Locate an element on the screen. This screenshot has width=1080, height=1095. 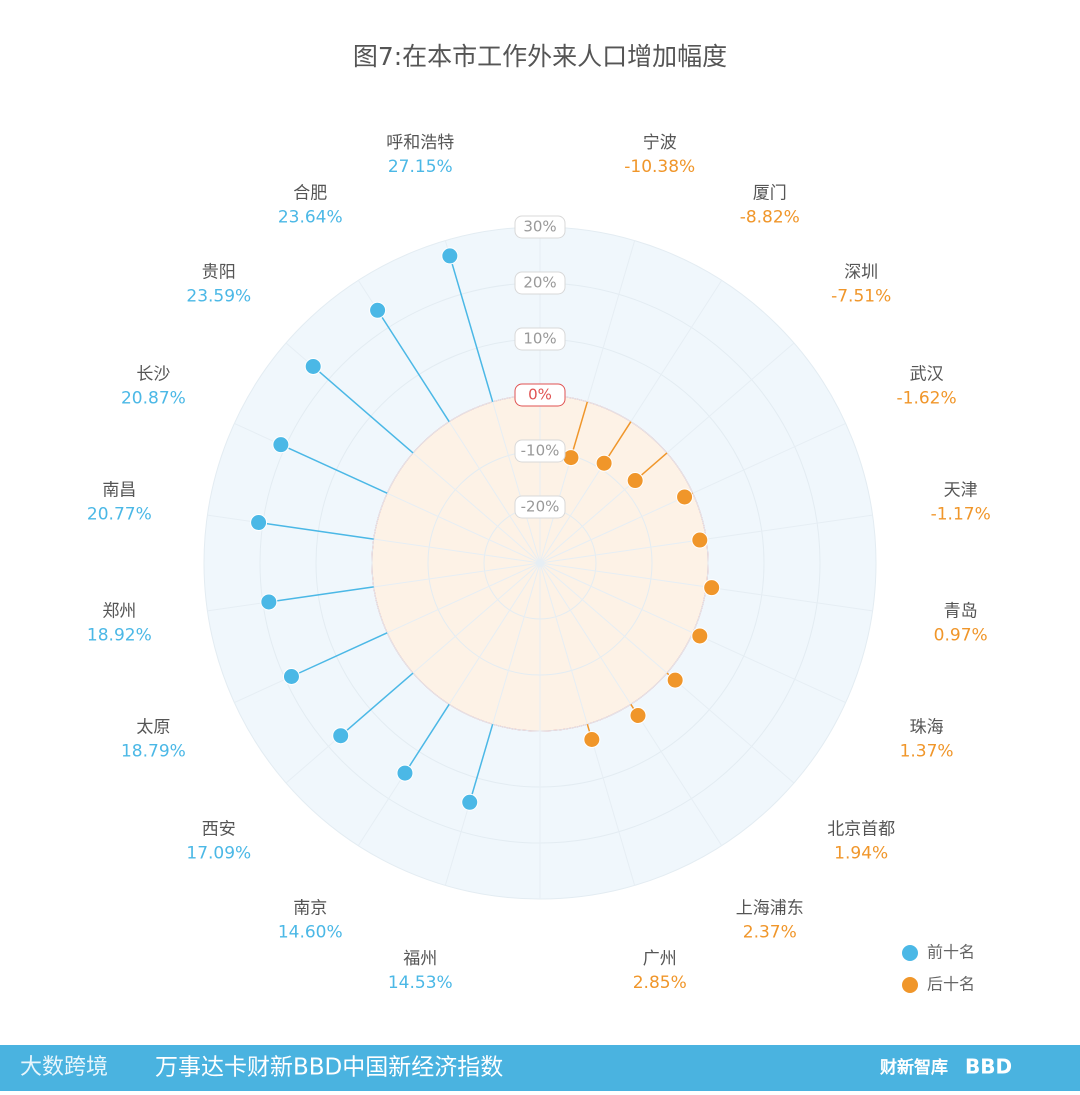
category-label: 长沙 is located at coordinates (153, 374).